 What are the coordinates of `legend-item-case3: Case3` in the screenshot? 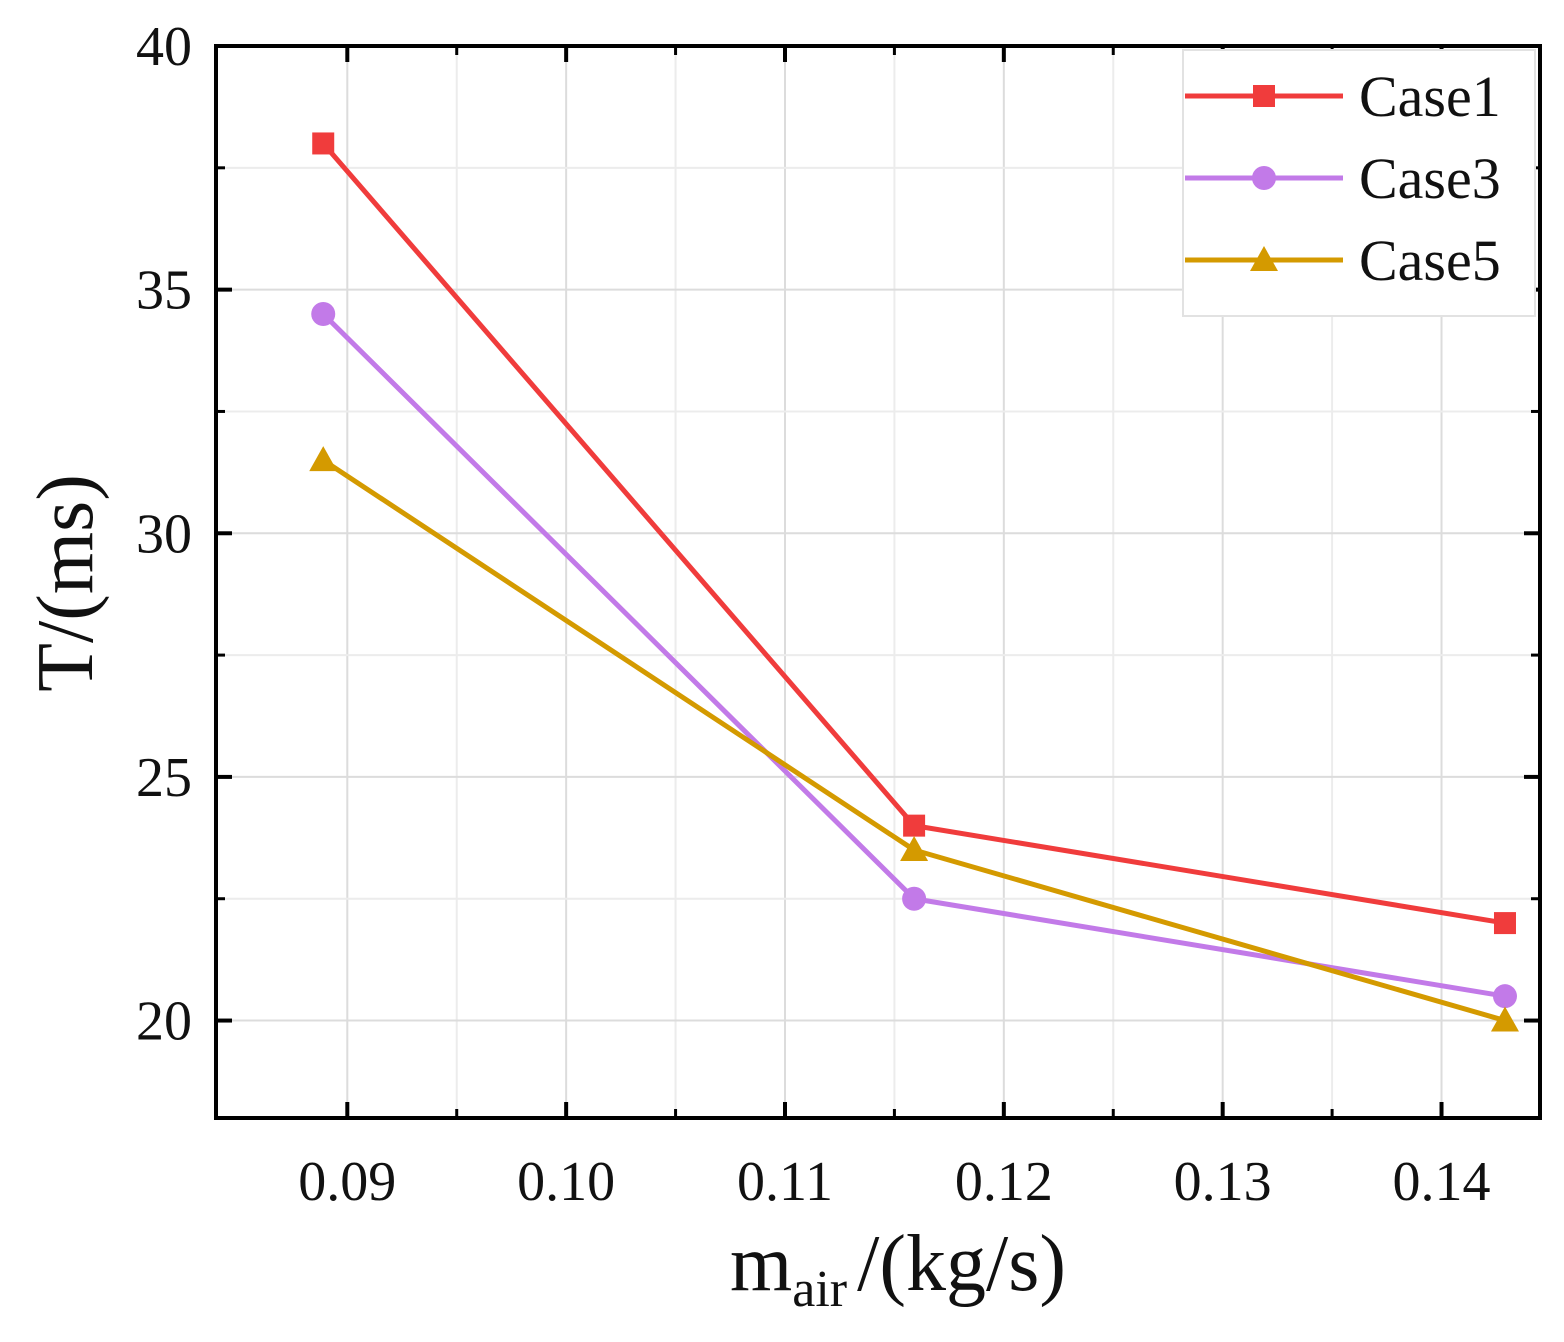 It's located at (1343, 178).